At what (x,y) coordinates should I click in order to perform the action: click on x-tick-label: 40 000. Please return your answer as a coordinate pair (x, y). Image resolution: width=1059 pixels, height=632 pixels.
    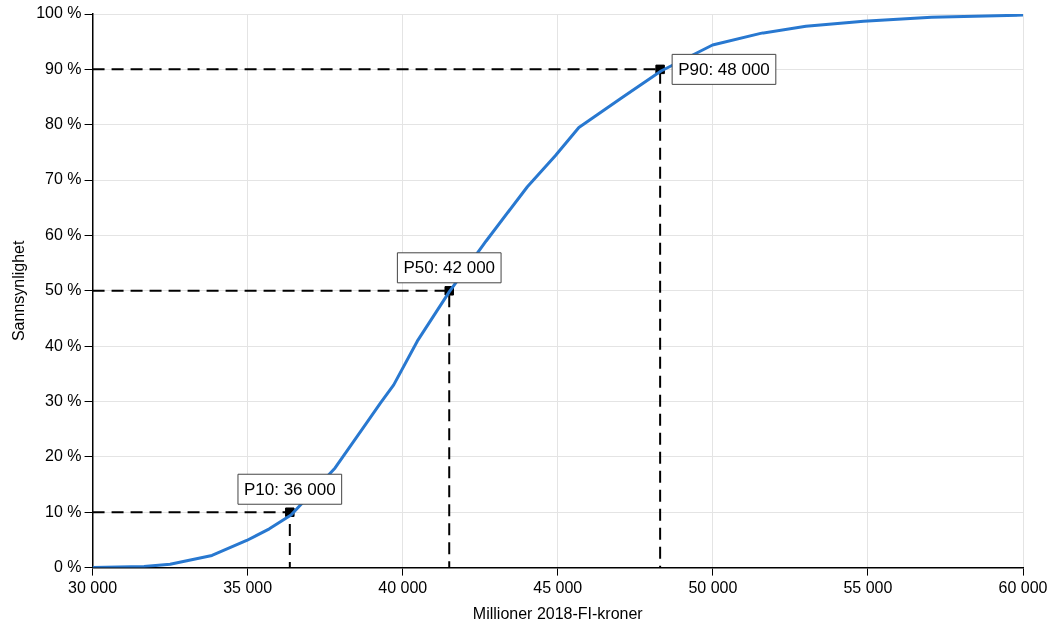
    Looking at the image, I should click on (403, 587).